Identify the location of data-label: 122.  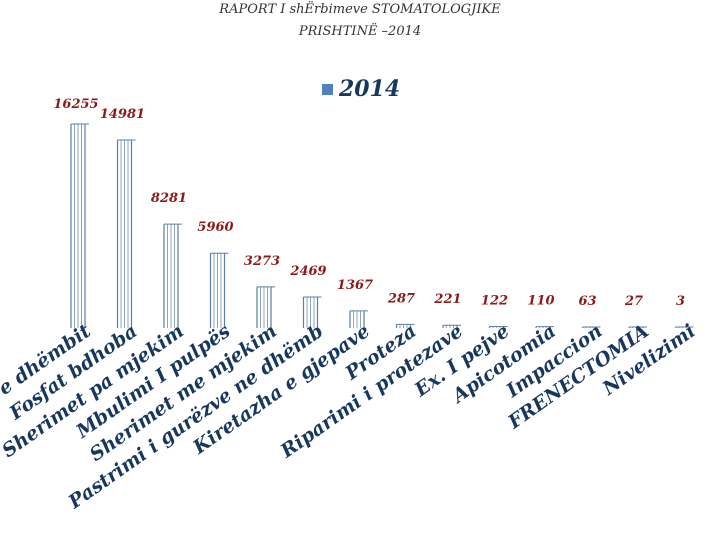
(494, 300).